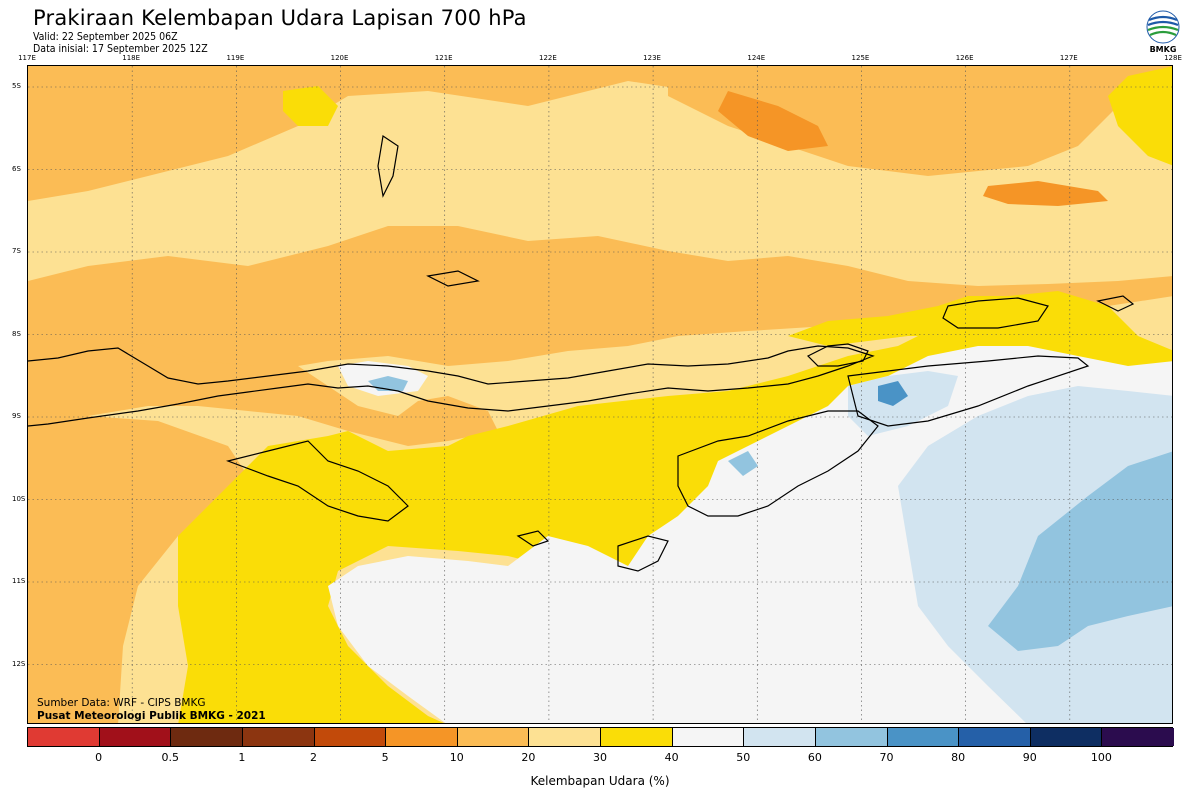  I want to click on humid-band-10-20-northeast, so click(773, 121).